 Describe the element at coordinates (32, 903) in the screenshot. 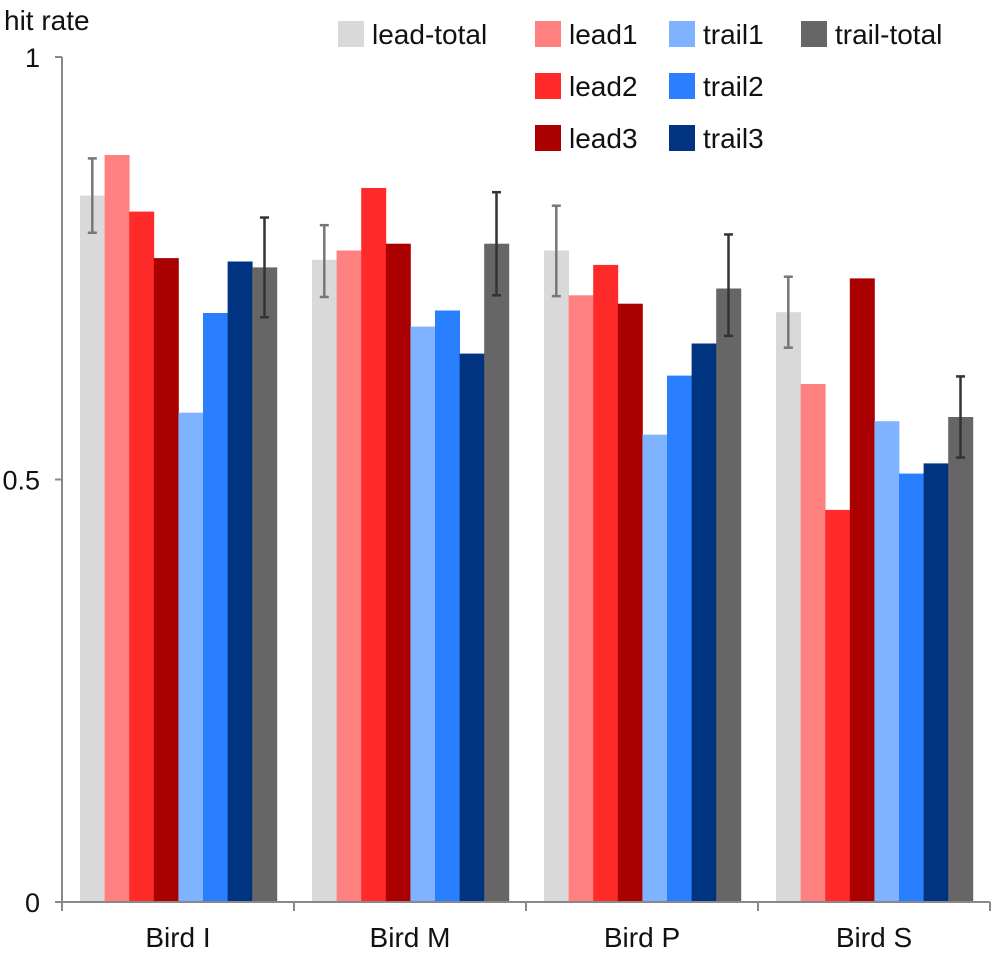

I see `y-tick-label: 0` at that location.